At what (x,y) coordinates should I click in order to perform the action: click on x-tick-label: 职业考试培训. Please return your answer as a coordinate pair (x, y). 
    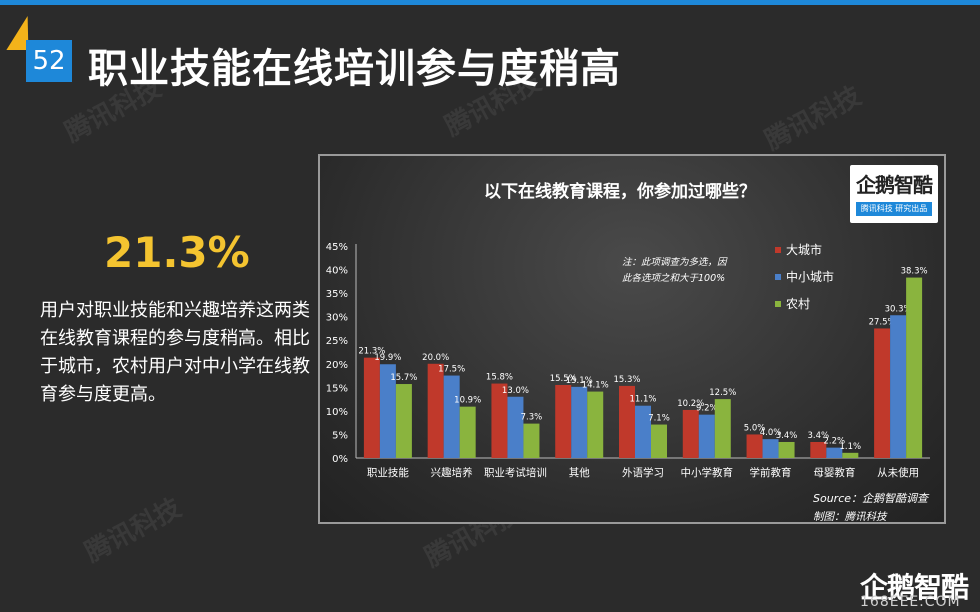
    Looking at the image, I should click on (515, 472).